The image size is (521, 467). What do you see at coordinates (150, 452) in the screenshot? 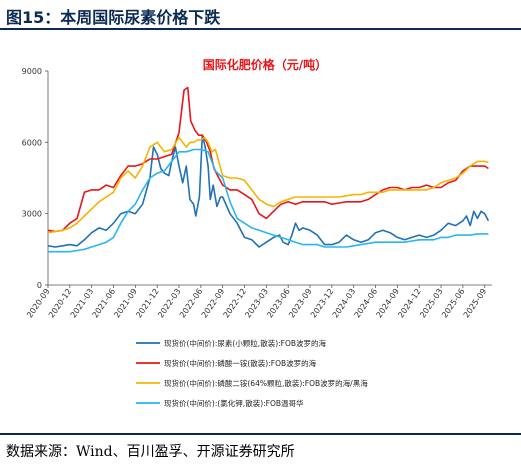
I see `source-note: 数据来源：Wind、百川盈孚、开源证券研究所` at bounding box center [150, 452].